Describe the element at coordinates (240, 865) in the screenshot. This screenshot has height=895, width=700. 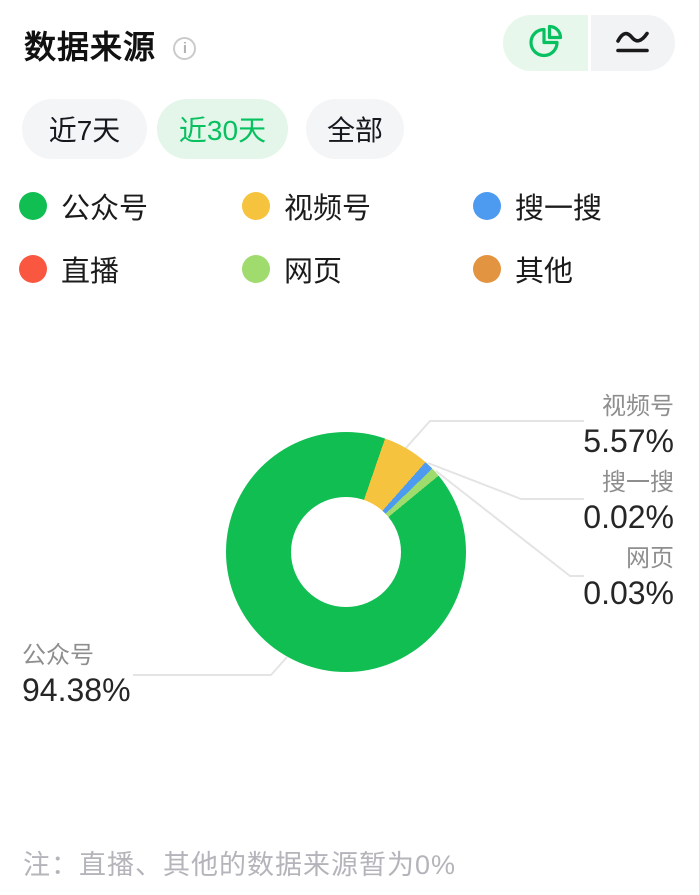
I see `footnote: 注：直播、其他的数据来源暂为0%` at that location.